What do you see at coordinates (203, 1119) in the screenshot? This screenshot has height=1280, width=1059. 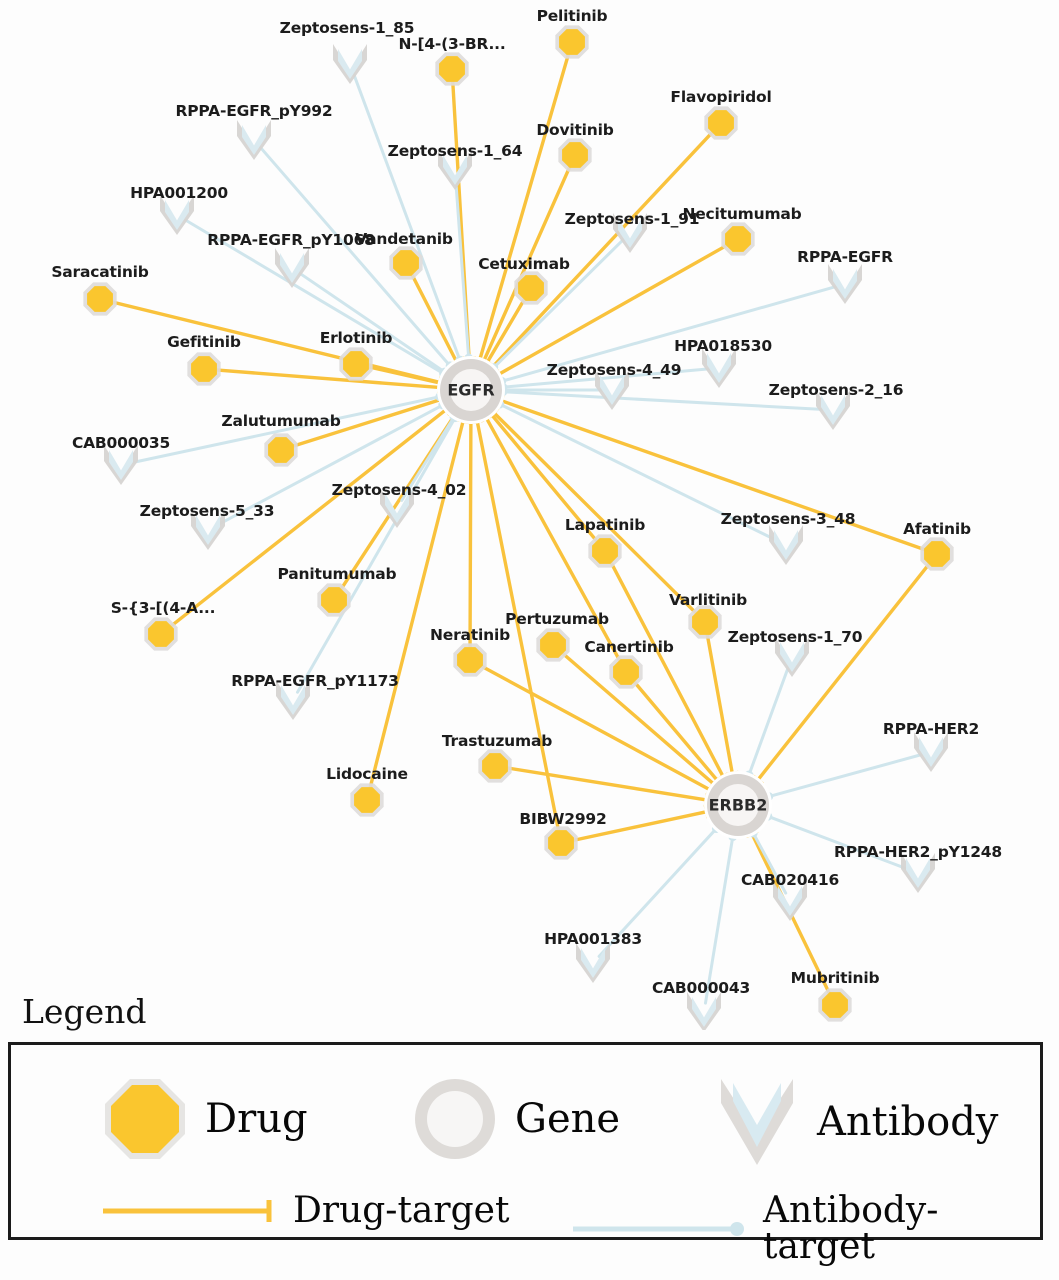 I see `legend-item-drug: Drug` at bounding box center [203, 1119].